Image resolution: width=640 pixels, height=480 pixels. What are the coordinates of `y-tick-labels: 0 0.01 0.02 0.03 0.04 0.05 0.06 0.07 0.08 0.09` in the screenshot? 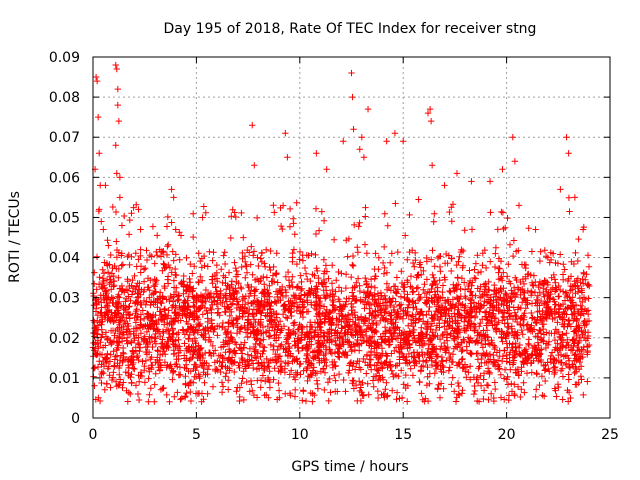 It's located at (64, 238).